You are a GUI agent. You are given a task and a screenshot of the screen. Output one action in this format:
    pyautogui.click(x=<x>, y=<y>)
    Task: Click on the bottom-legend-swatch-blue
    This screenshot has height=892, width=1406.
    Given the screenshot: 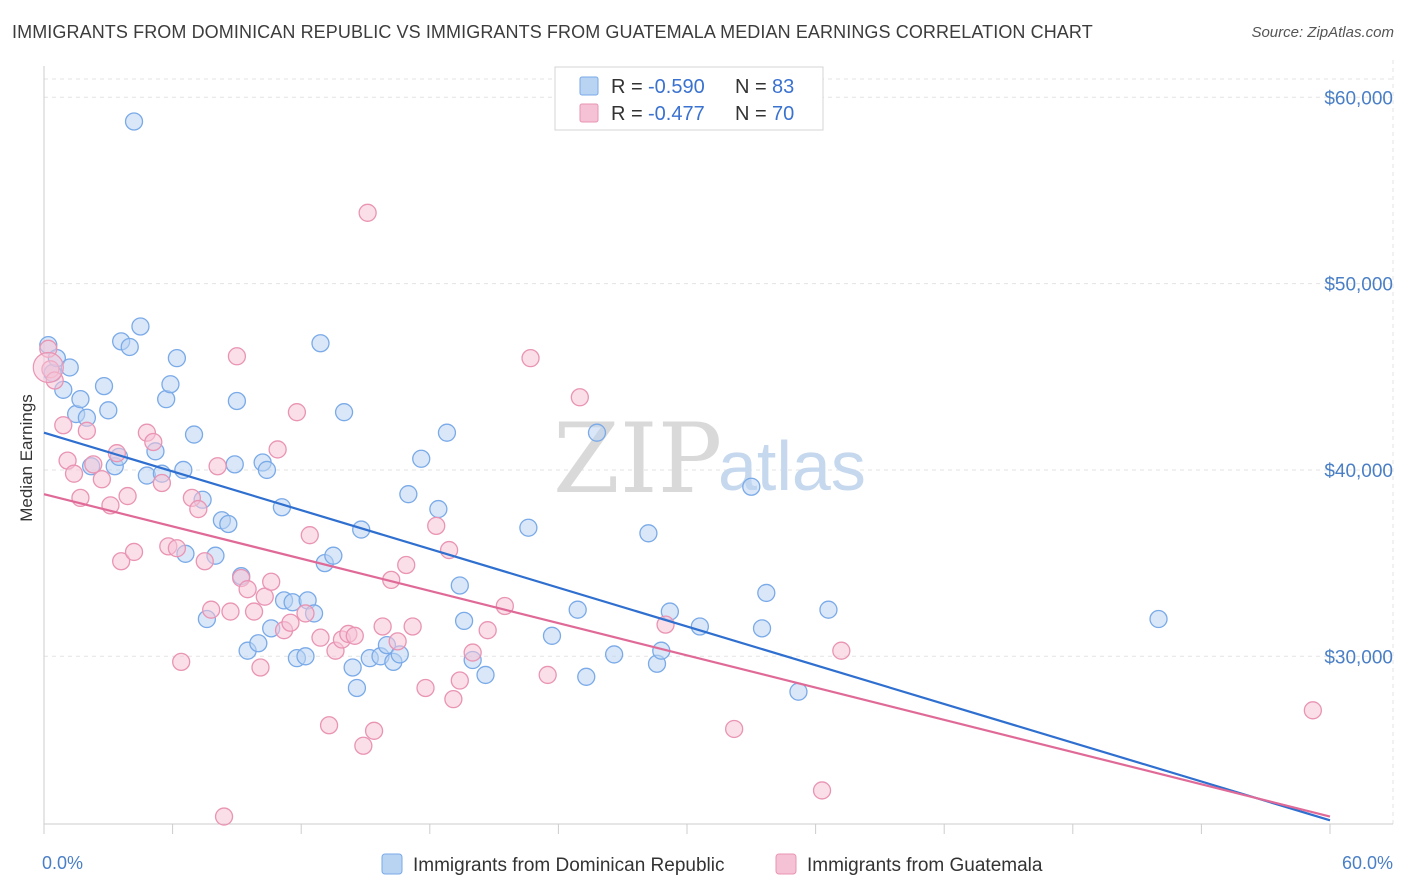 What is the action you would take?
    pyautogui.click(x=392, y=864)
    